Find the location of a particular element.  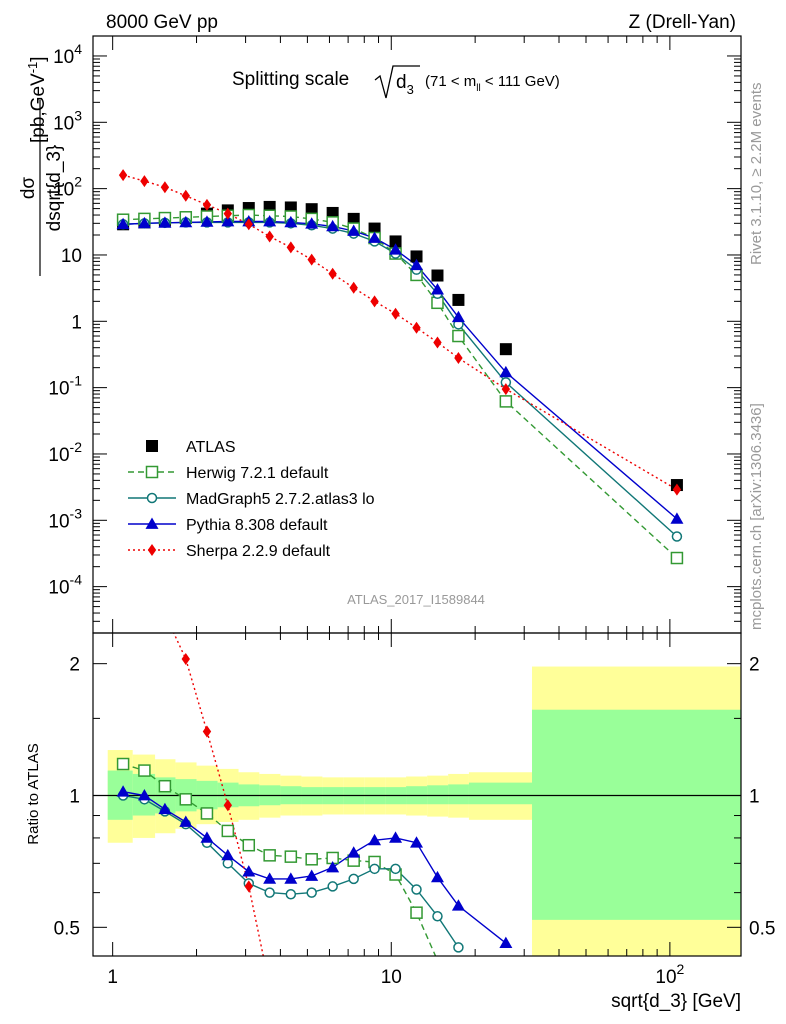

main-y-tick-label-sup: 3 is located at coordinates (78, 115).